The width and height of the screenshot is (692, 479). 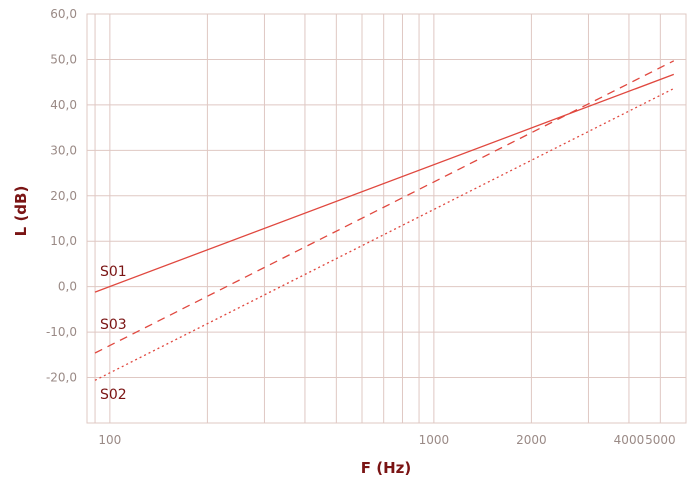 What do you see at coordinates (660, 440) in the screenshot?
I see `x-tick-label: 5000` at bounding box center [660, 440].